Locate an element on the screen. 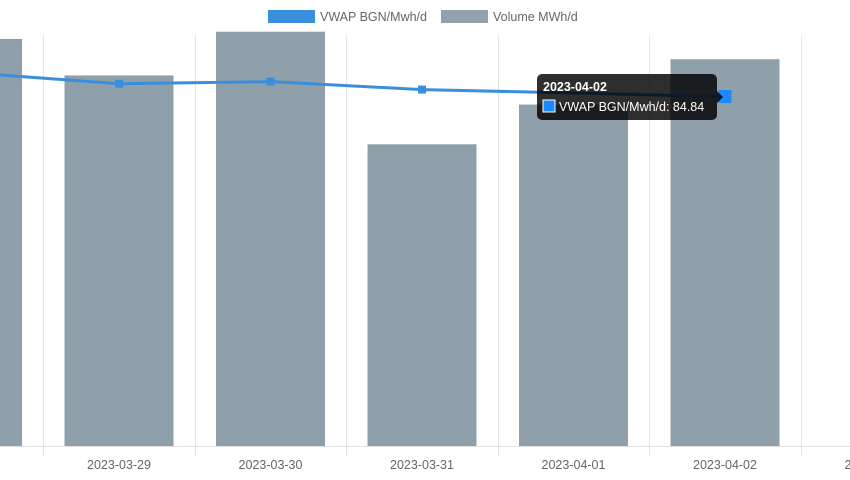 The image size is (850, 480). x-tick-label: 2023-04-03 is located at coordinates (847, 465).